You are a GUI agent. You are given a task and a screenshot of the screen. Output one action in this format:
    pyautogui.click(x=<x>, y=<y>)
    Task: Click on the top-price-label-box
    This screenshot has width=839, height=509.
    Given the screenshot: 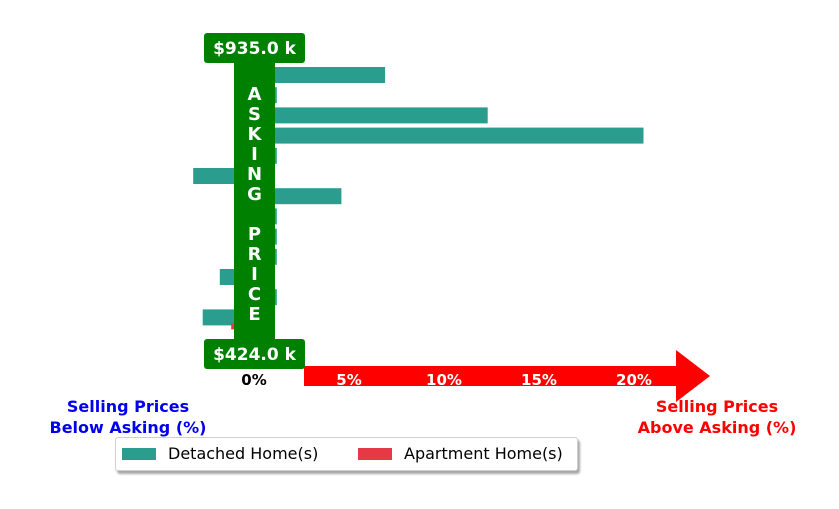 What is the action you would take?
    pyautogui.click(x=254, y=48)
    